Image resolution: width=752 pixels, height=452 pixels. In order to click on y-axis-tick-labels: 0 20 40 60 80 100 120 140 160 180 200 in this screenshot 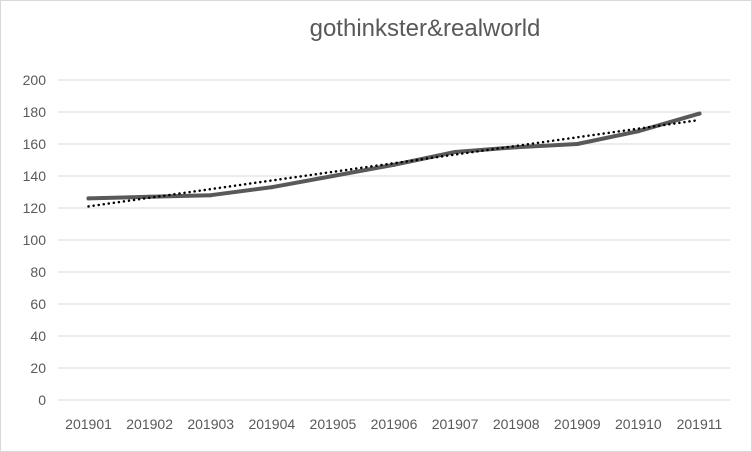, I will do `click(35, 240)`.